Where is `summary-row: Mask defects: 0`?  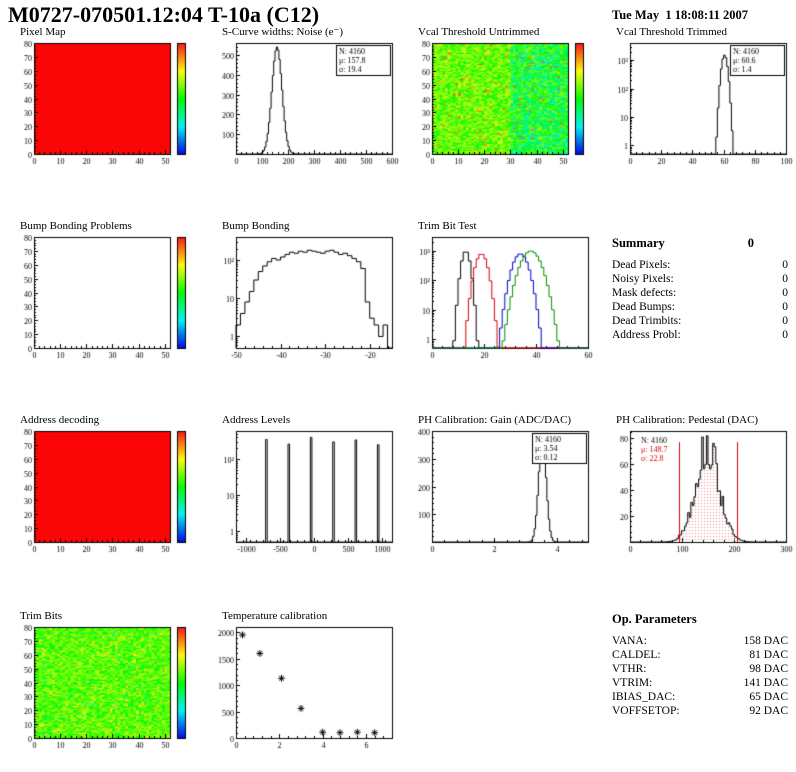 summary-row: Mask defects: 0 is located at coordinates (700, 293).